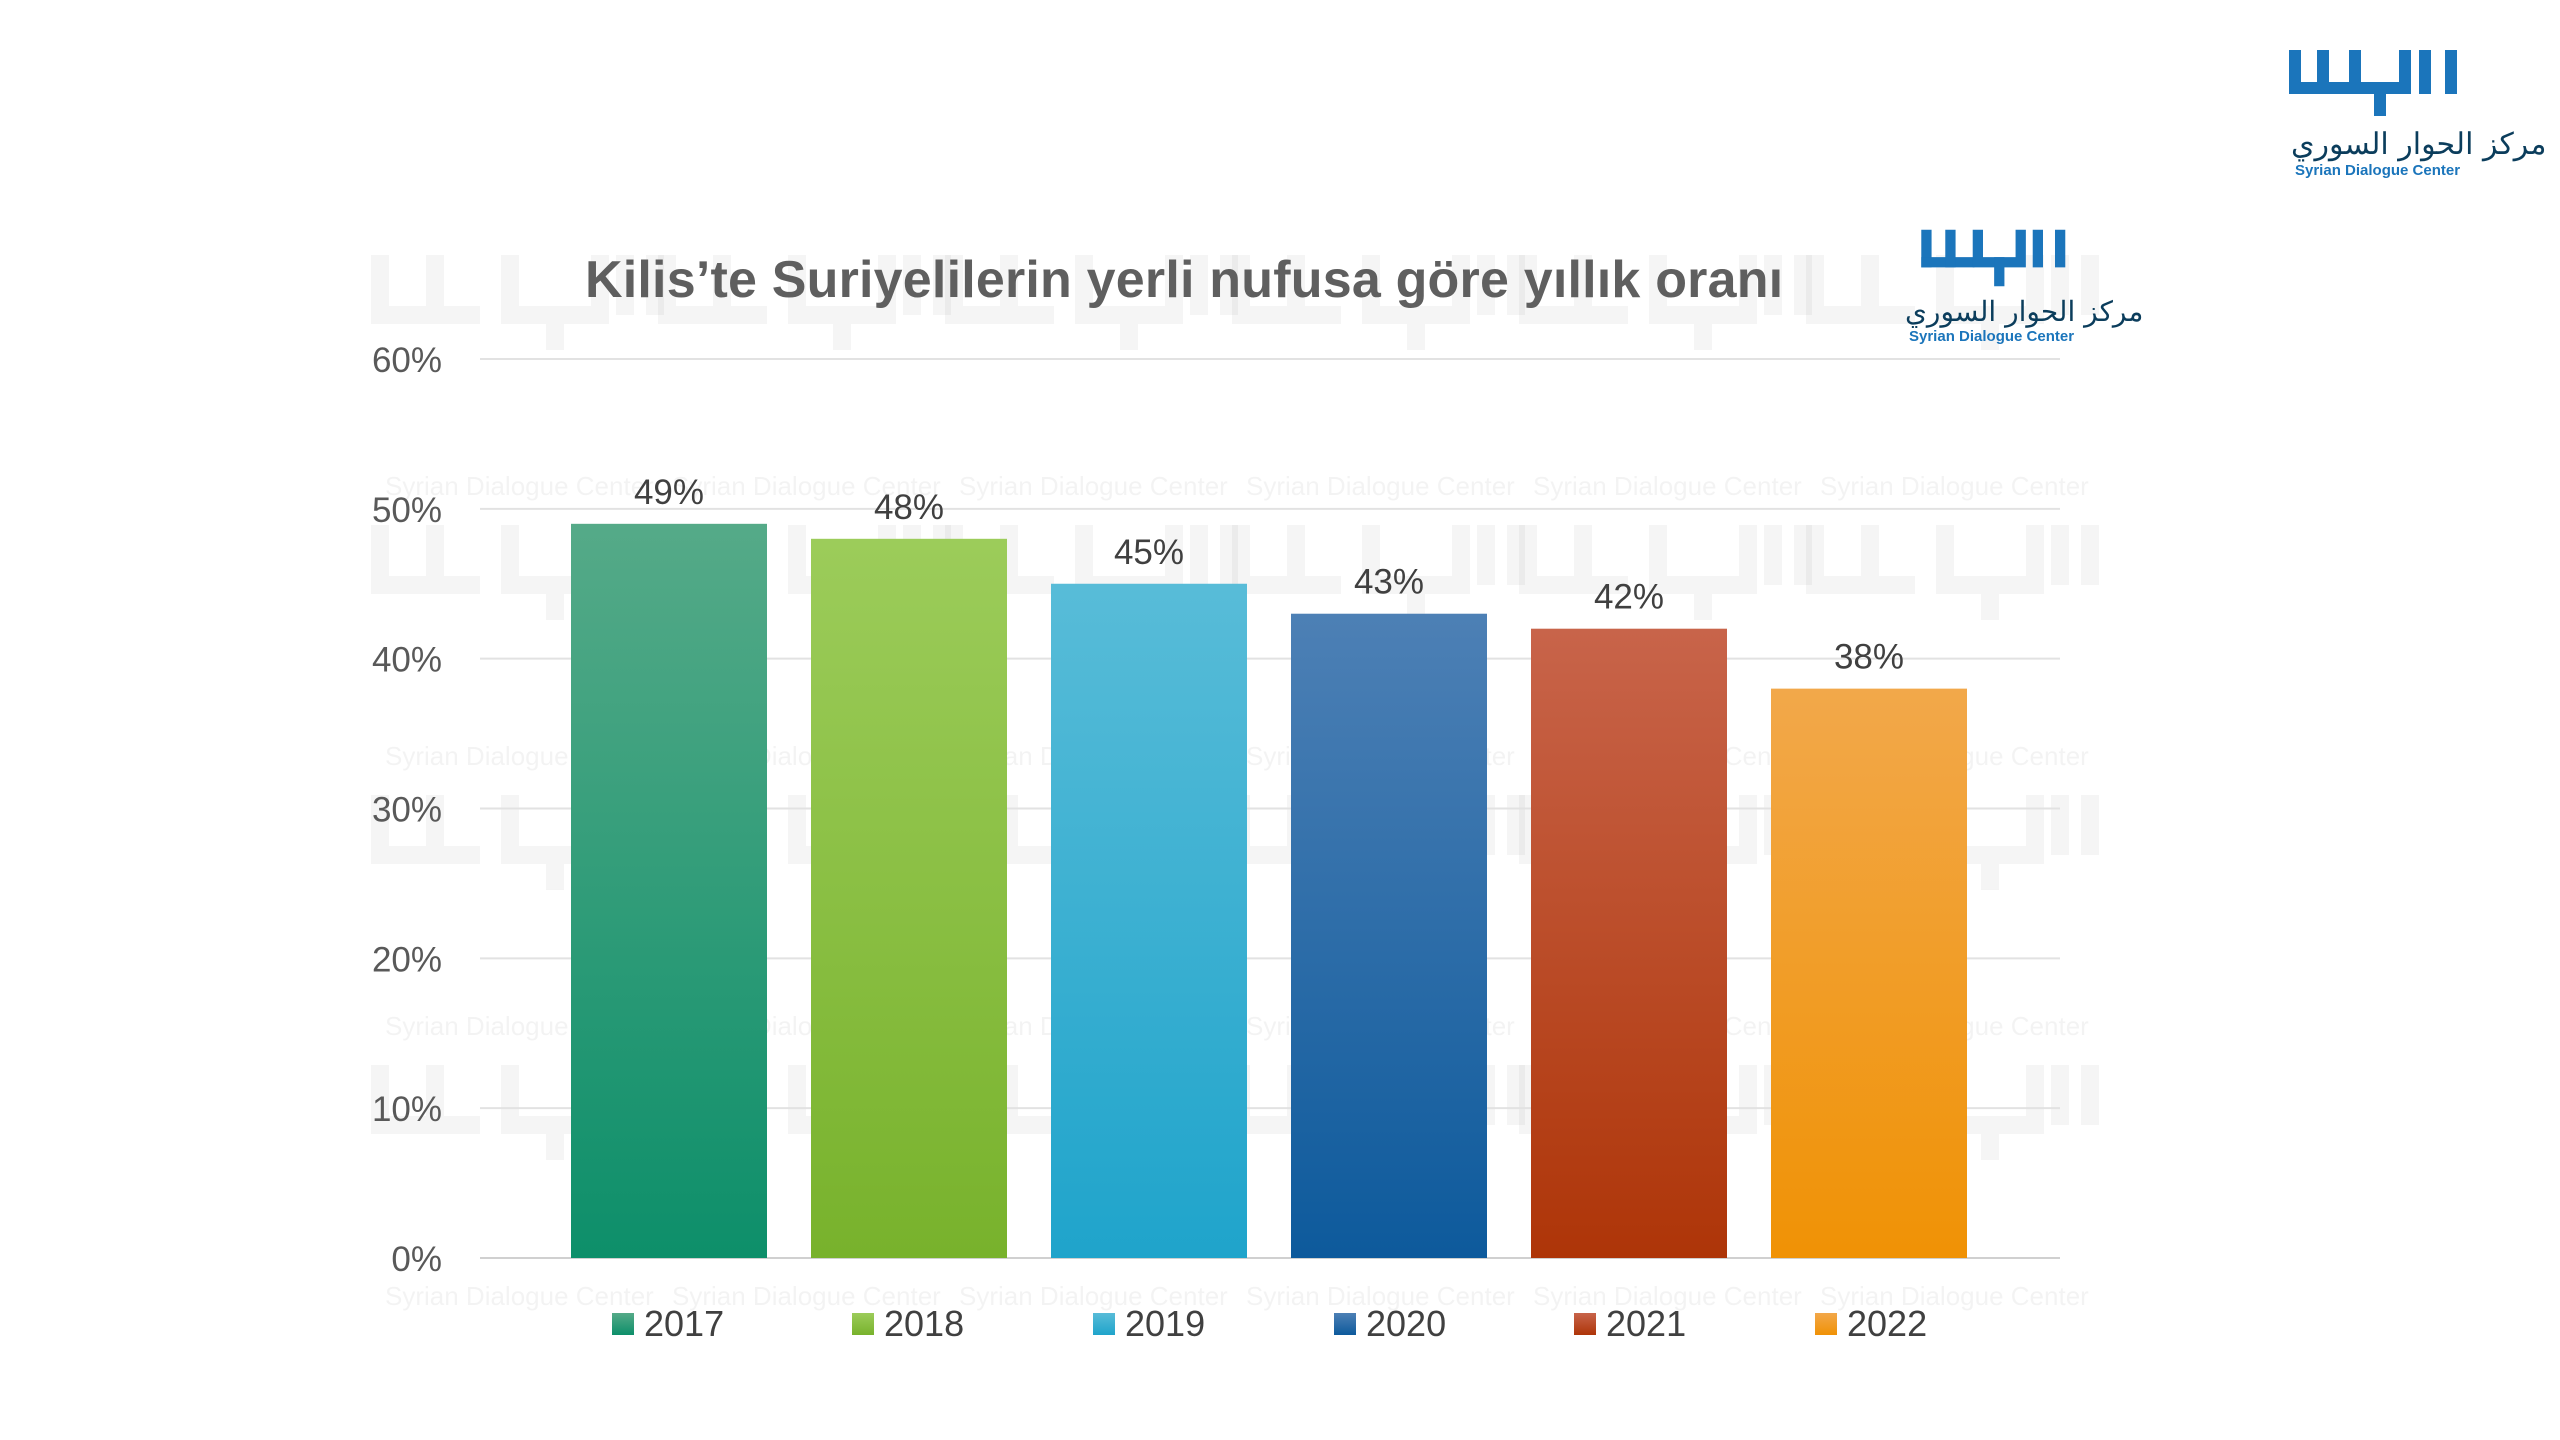  I want to click on y-tick-label: 30%, so click(407, 810).